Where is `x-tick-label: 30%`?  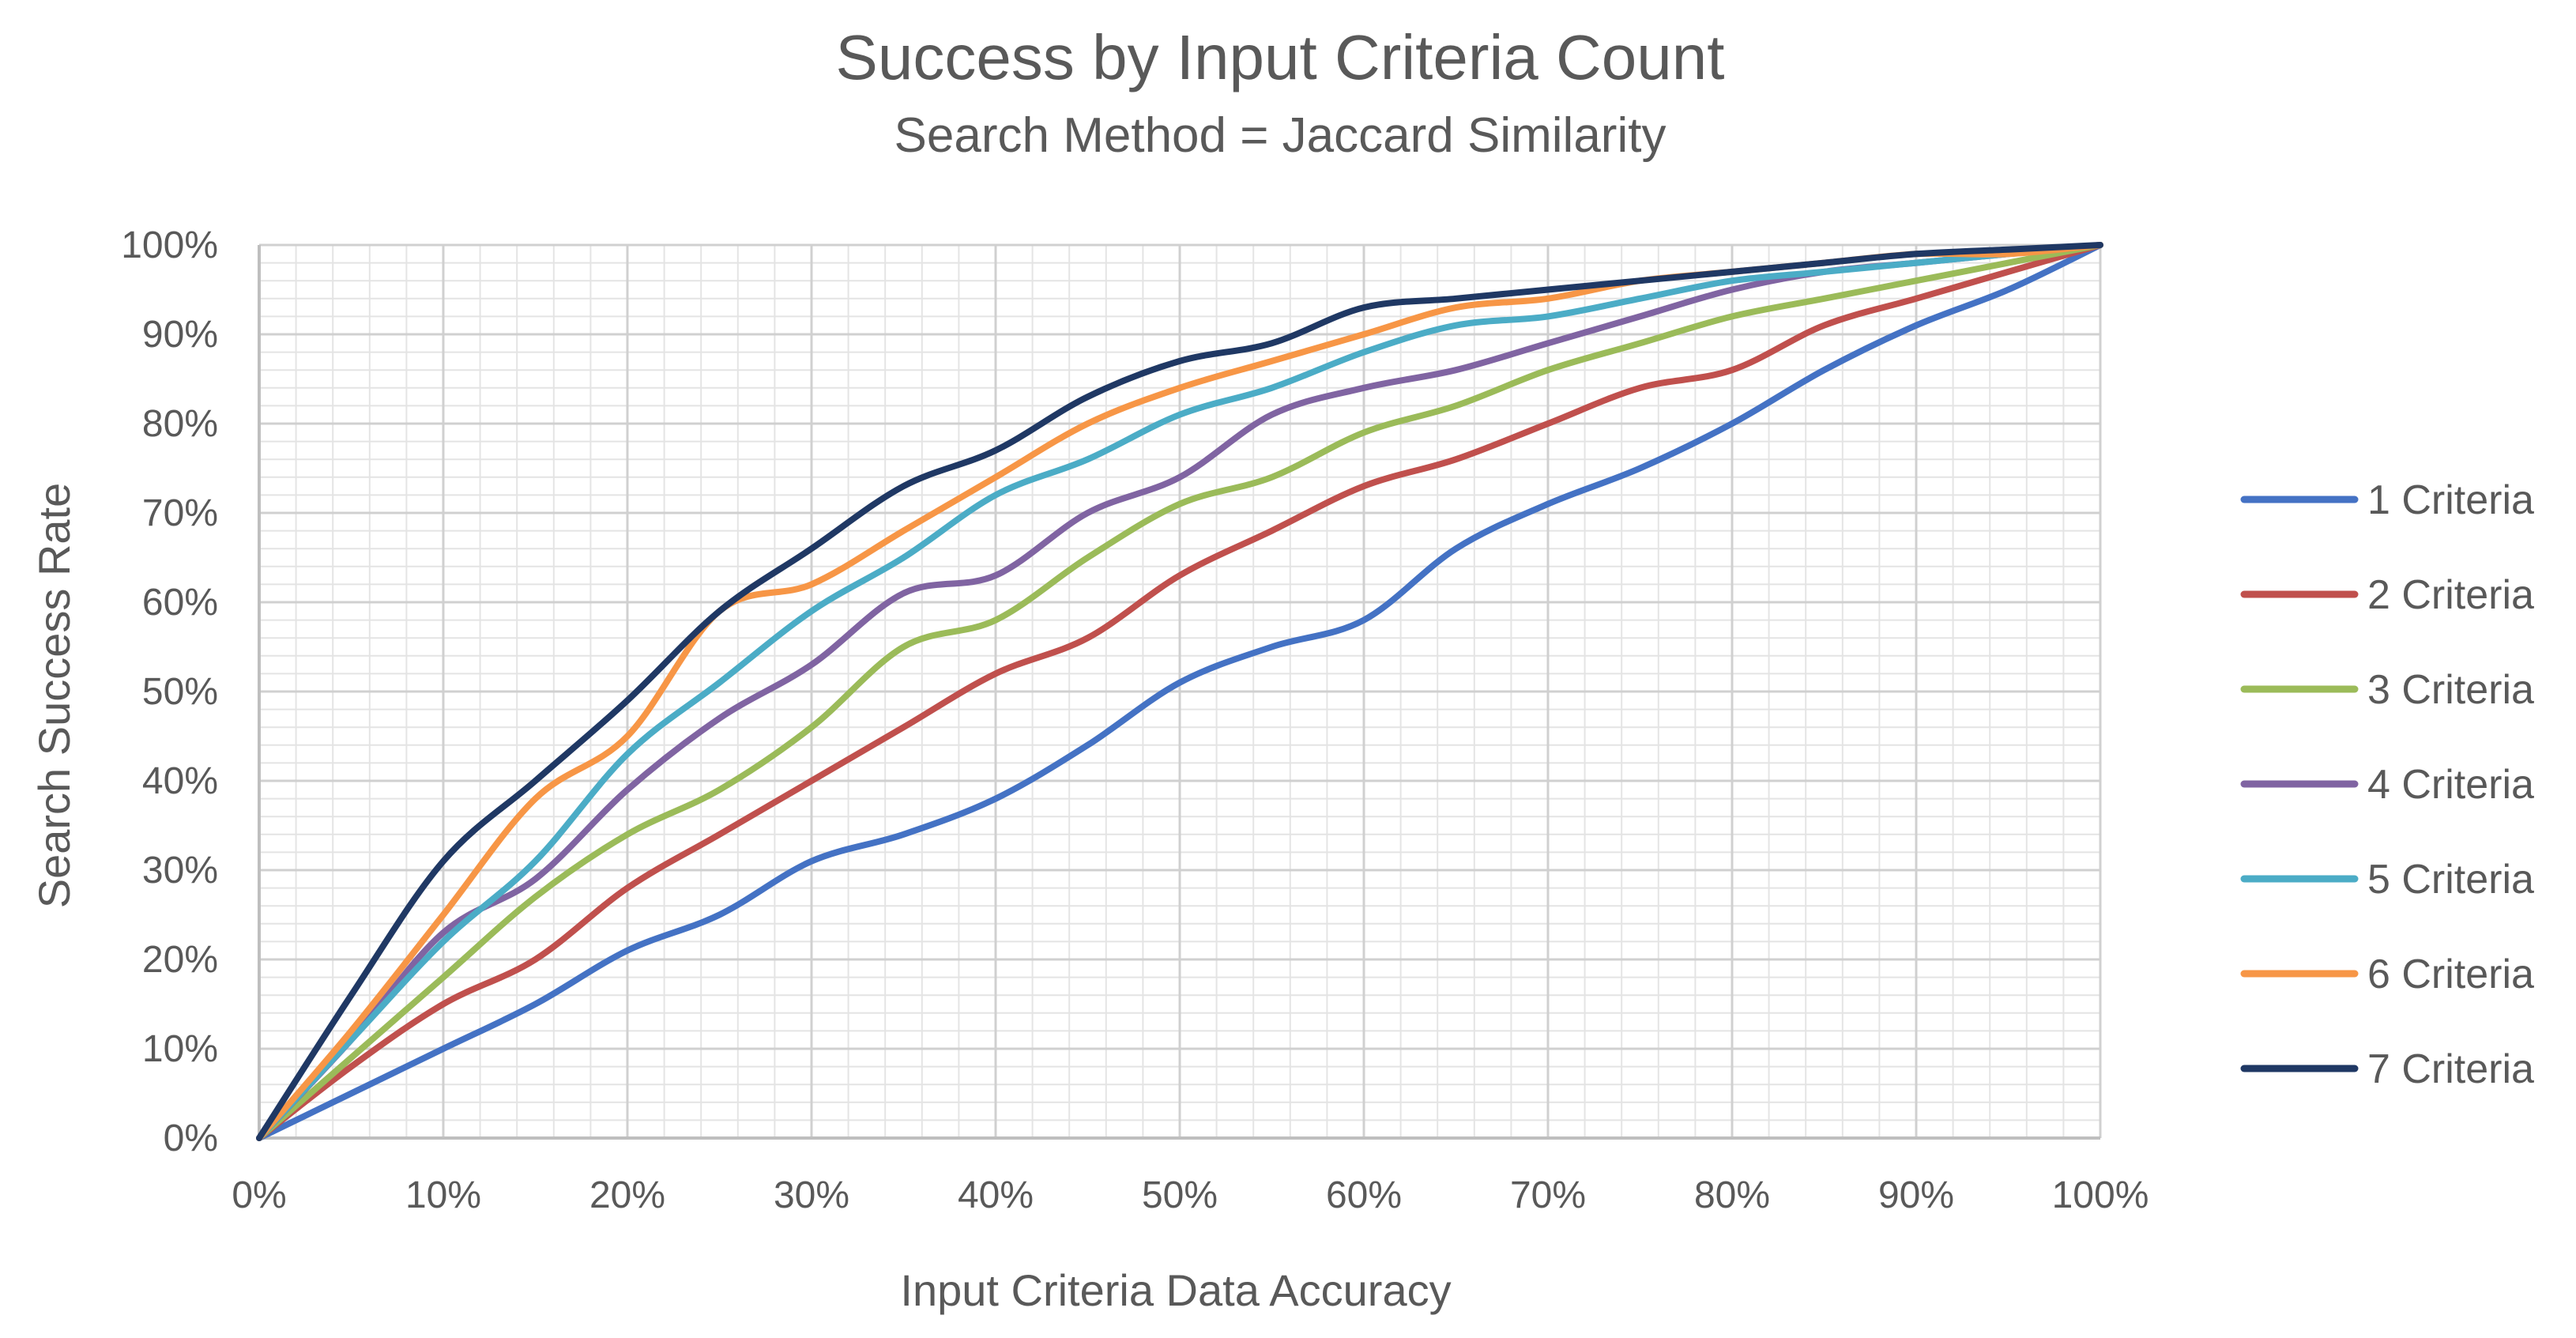 x-tick-label: 30% is located at coordinates (811, 1195).